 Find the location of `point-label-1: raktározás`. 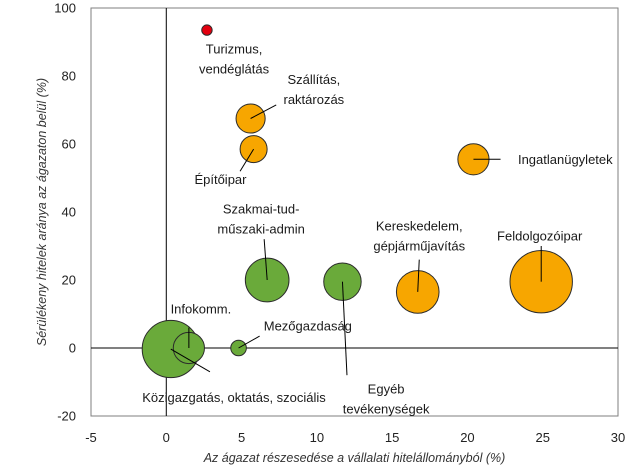

point-label-1: raktározás is located at coordinates (313, 99).